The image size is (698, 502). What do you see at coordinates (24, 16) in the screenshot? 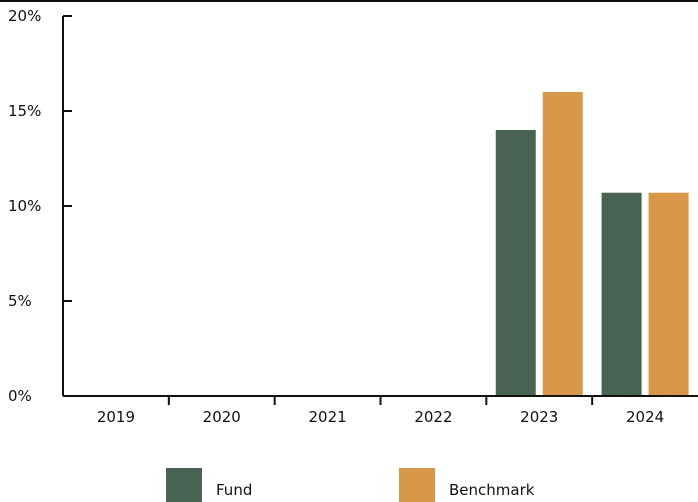
I see `y-tick-label-20: 20%` at bounding box center [24, 16].